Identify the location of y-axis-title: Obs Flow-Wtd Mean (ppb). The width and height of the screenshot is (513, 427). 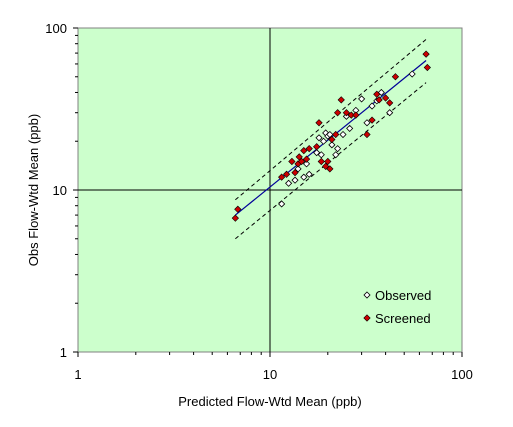
(33, 190).